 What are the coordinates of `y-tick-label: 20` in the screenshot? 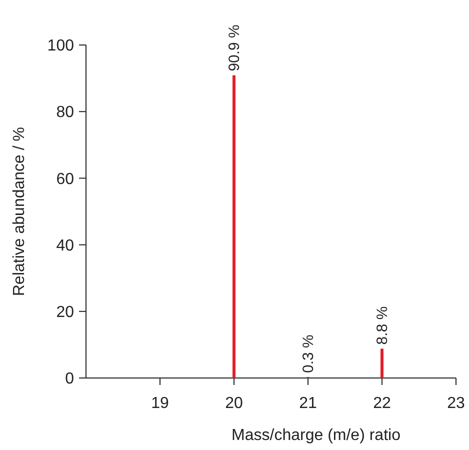 It's located at (65, 312).